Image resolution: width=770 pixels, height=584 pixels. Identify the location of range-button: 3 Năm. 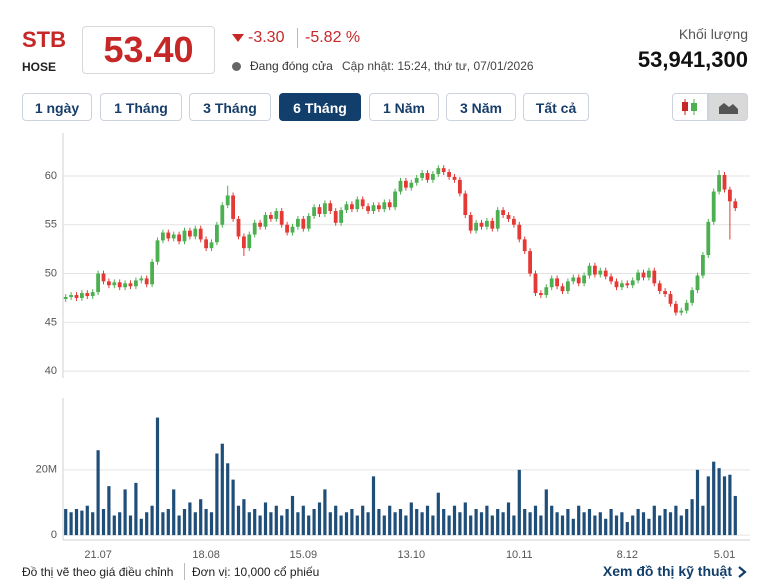
(481, 107).